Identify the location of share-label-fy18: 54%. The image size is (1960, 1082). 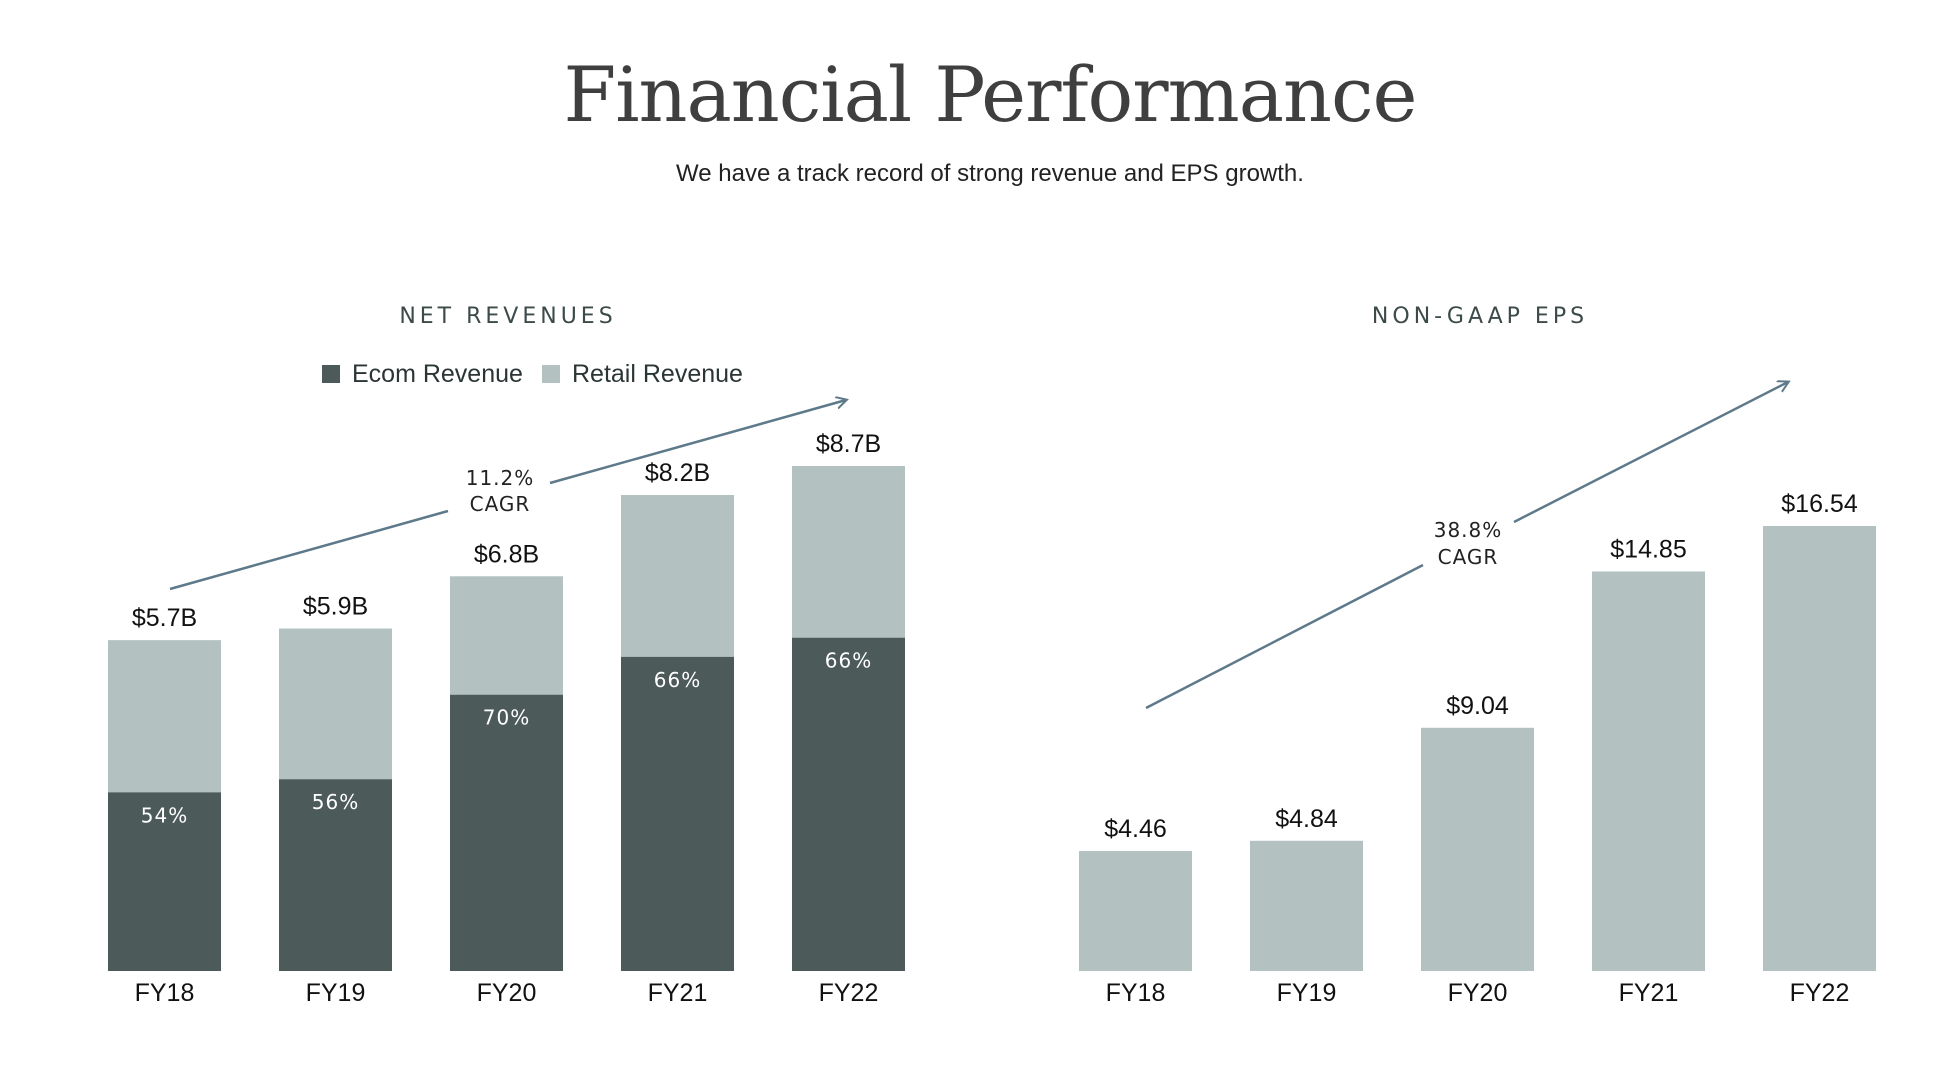
(164, 815).